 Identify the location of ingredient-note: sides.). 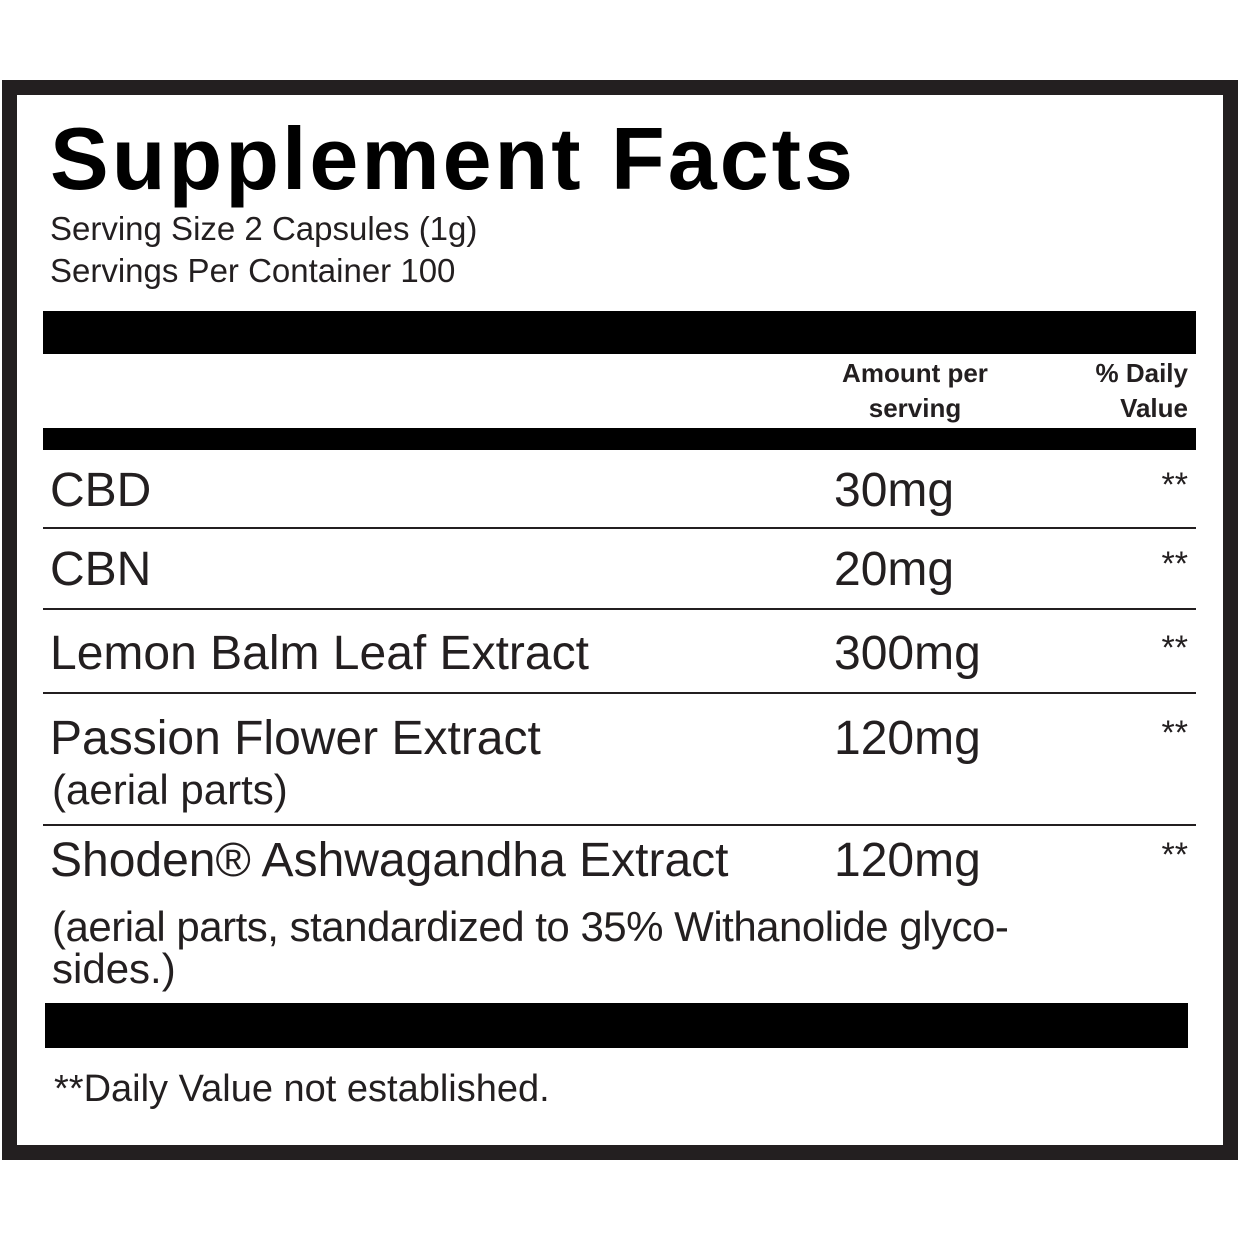
(114, 968).